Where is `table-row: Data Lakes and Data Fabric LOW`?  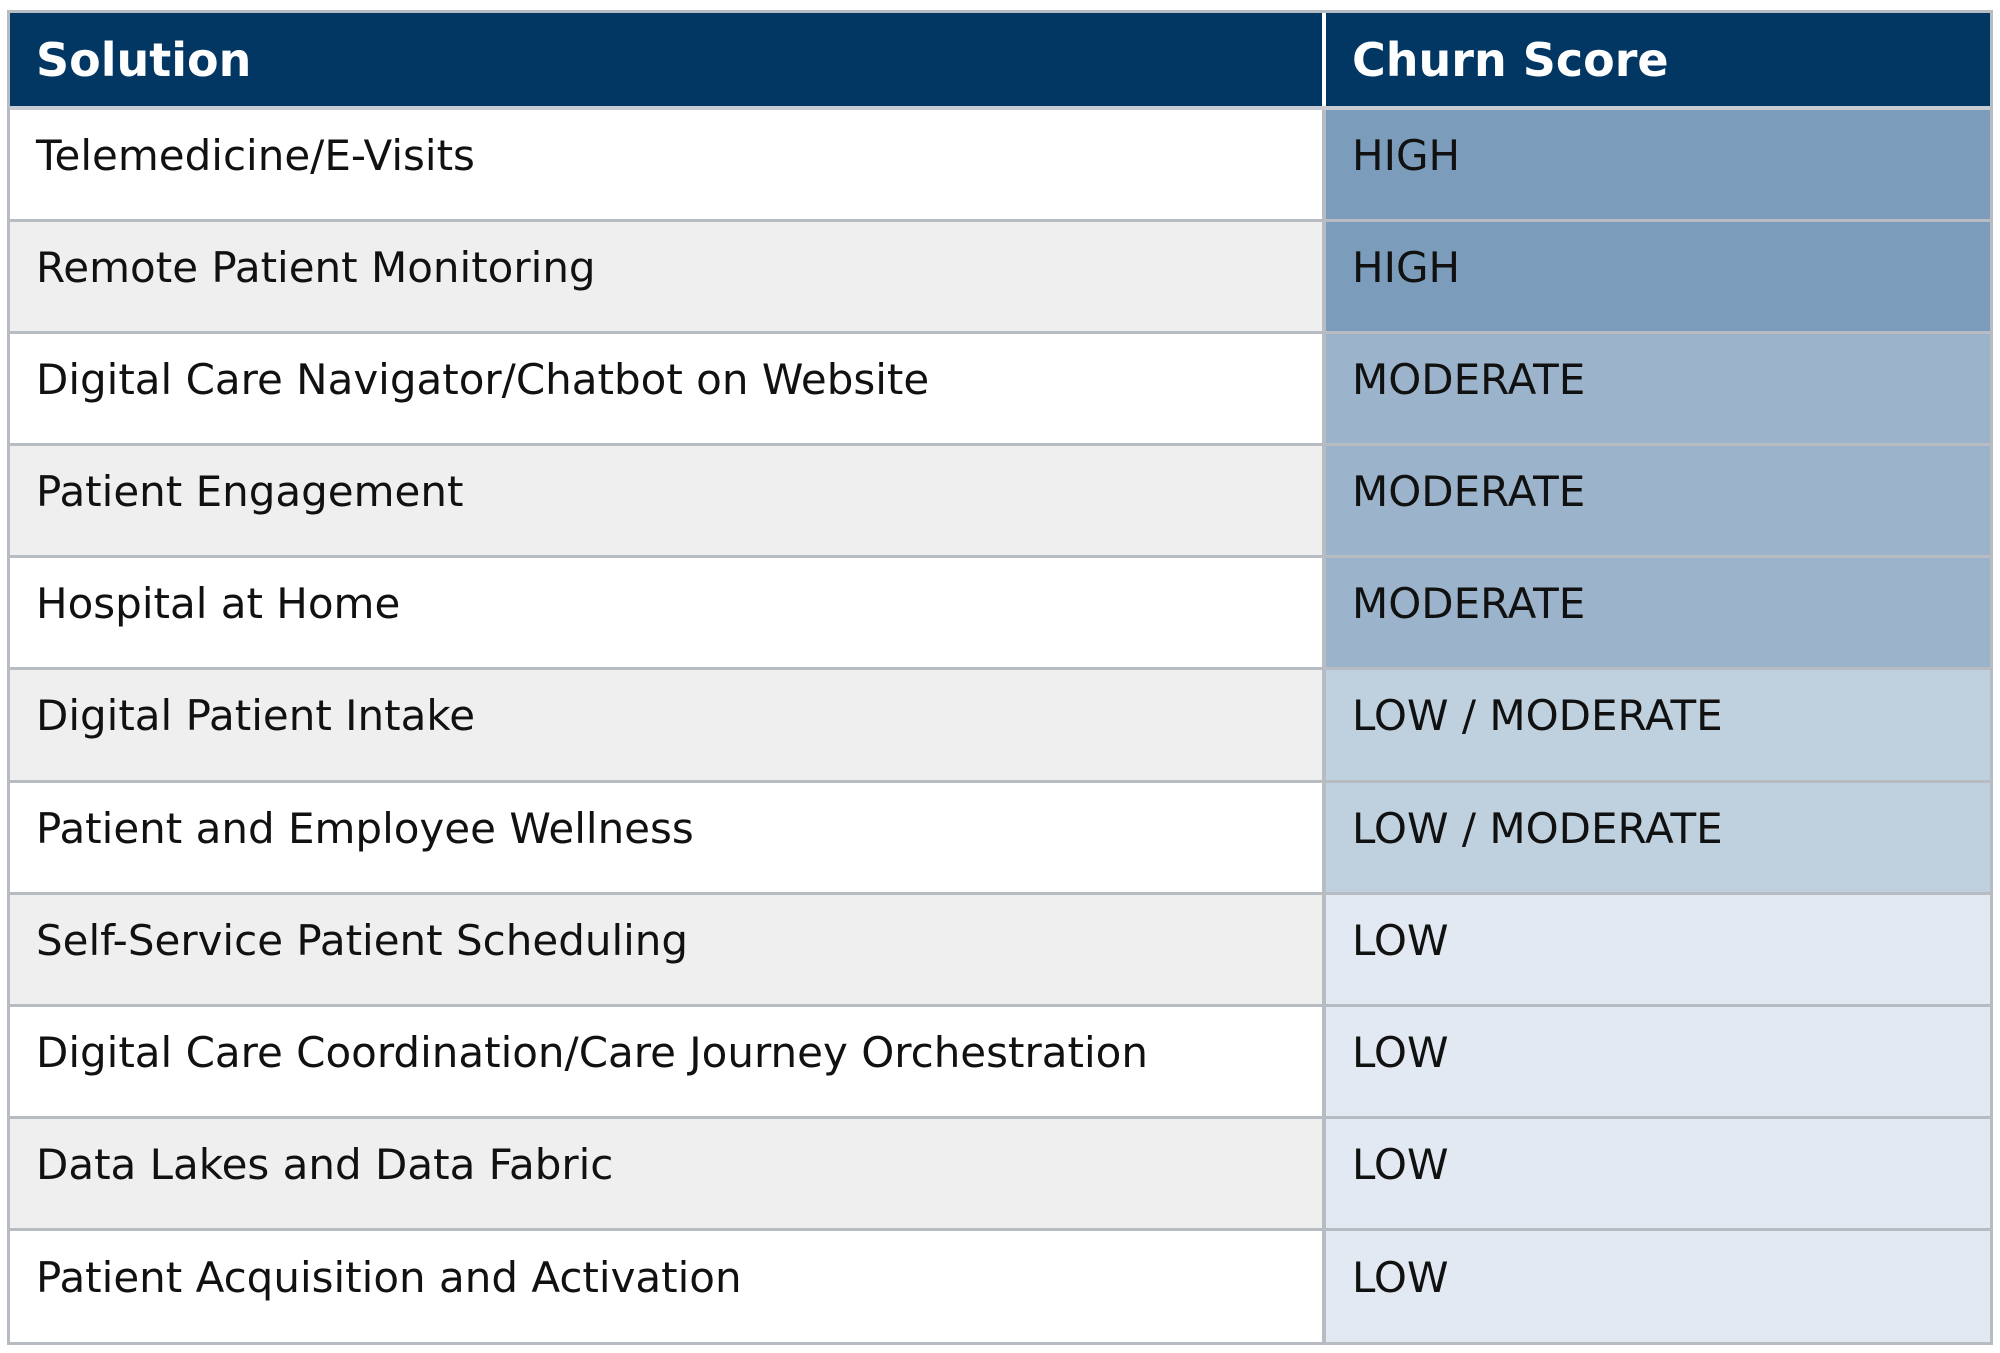 table-row: Data Lakes and Data Fabric LOW is located at coordinates (1000, 1173).